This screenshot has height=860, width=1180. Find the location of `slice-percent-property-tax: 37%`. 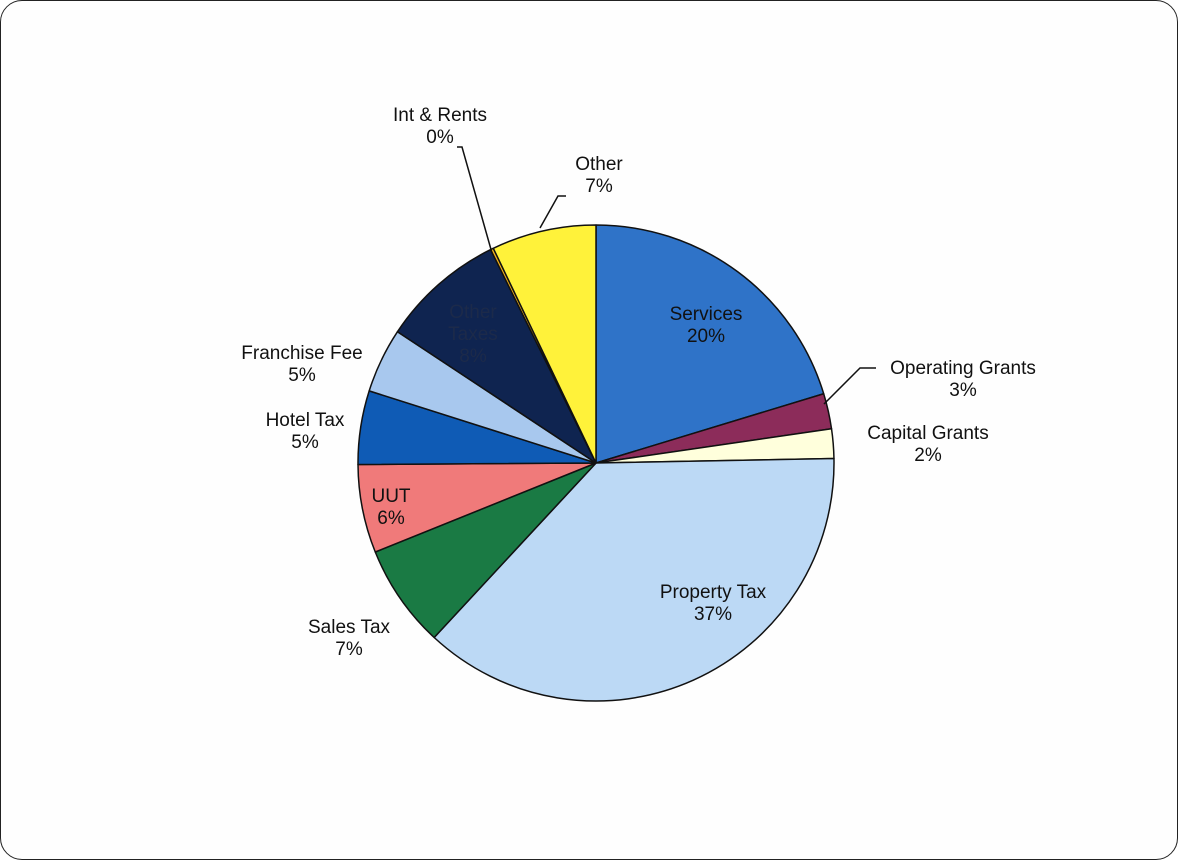

slice-percent-property-tax: 37% is located at coordinates (713, 614).